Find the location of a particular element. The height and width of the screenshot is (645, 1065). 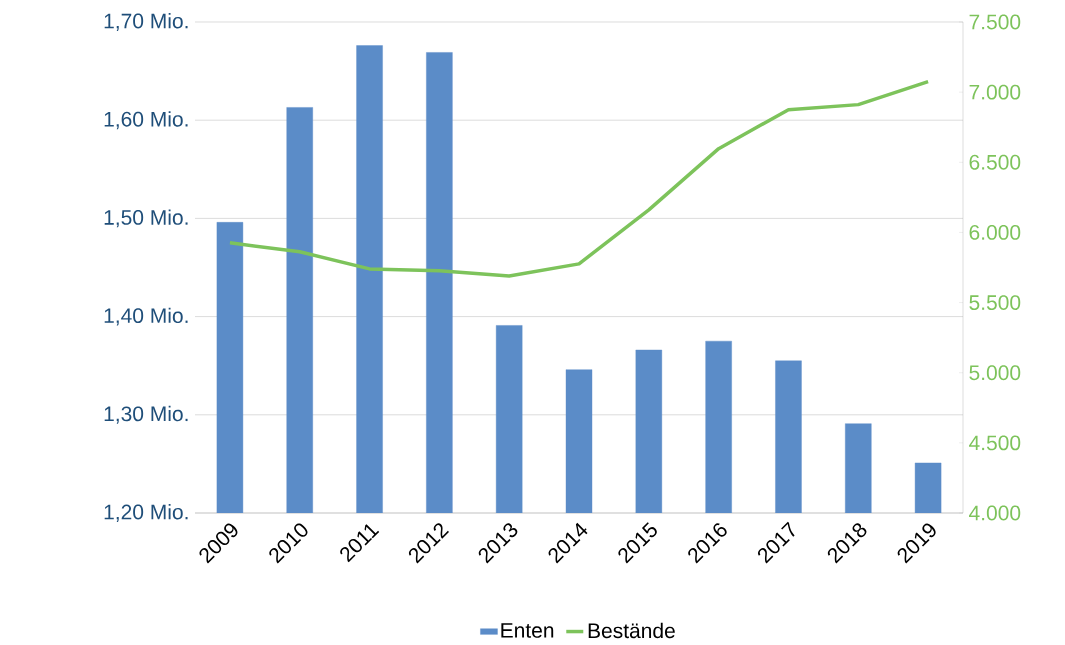

y2-tick-label: 7.000 is located at coordinates (995, 92).